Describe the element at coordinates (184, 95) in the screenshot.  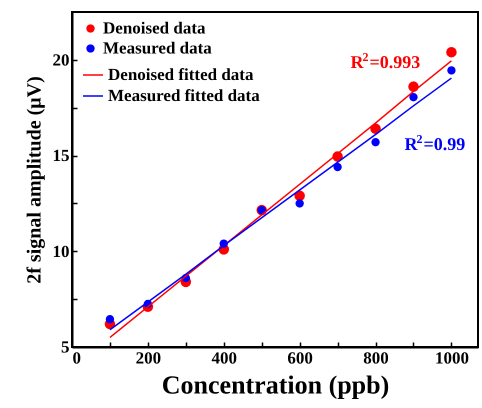
I see `legend-label: Measured fitted data` at that location.